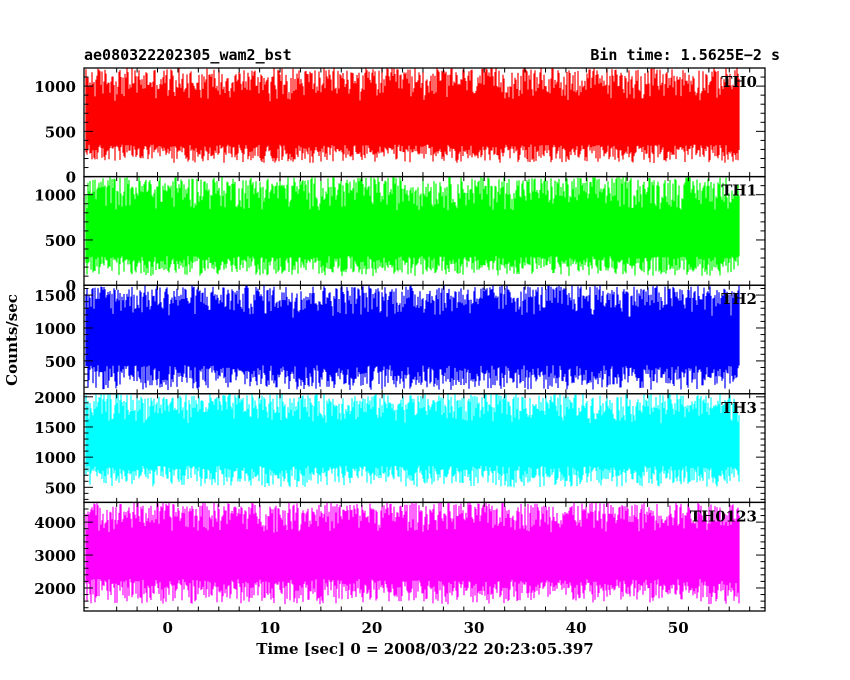  Describe the element at coordinates (723, 516) in the screenshot. I see `panel-label: TH0123` at that location.